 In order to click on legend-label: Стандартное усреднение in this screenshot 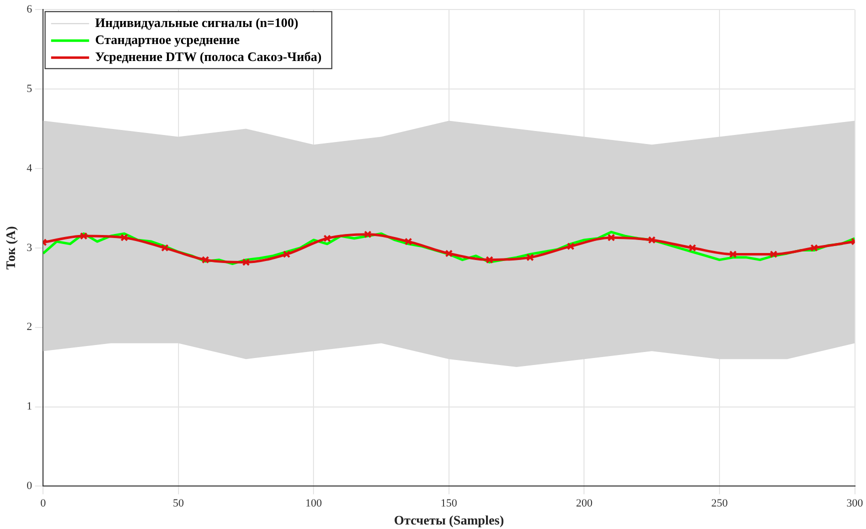, I will do `click(167, 39)`.